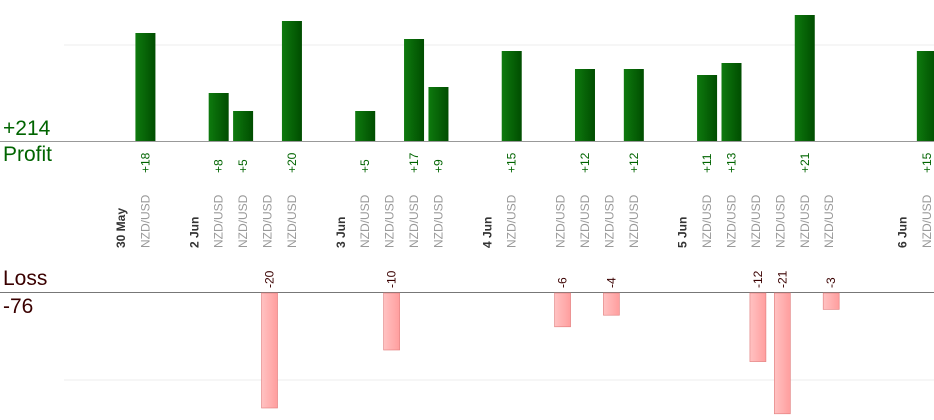 Image resolution: width=934 pixels, height=420 pixels. What do you see at coordinates (18, 306) in the screenshot?
I see `loss-total: -76` at bounding box center [18, 306].